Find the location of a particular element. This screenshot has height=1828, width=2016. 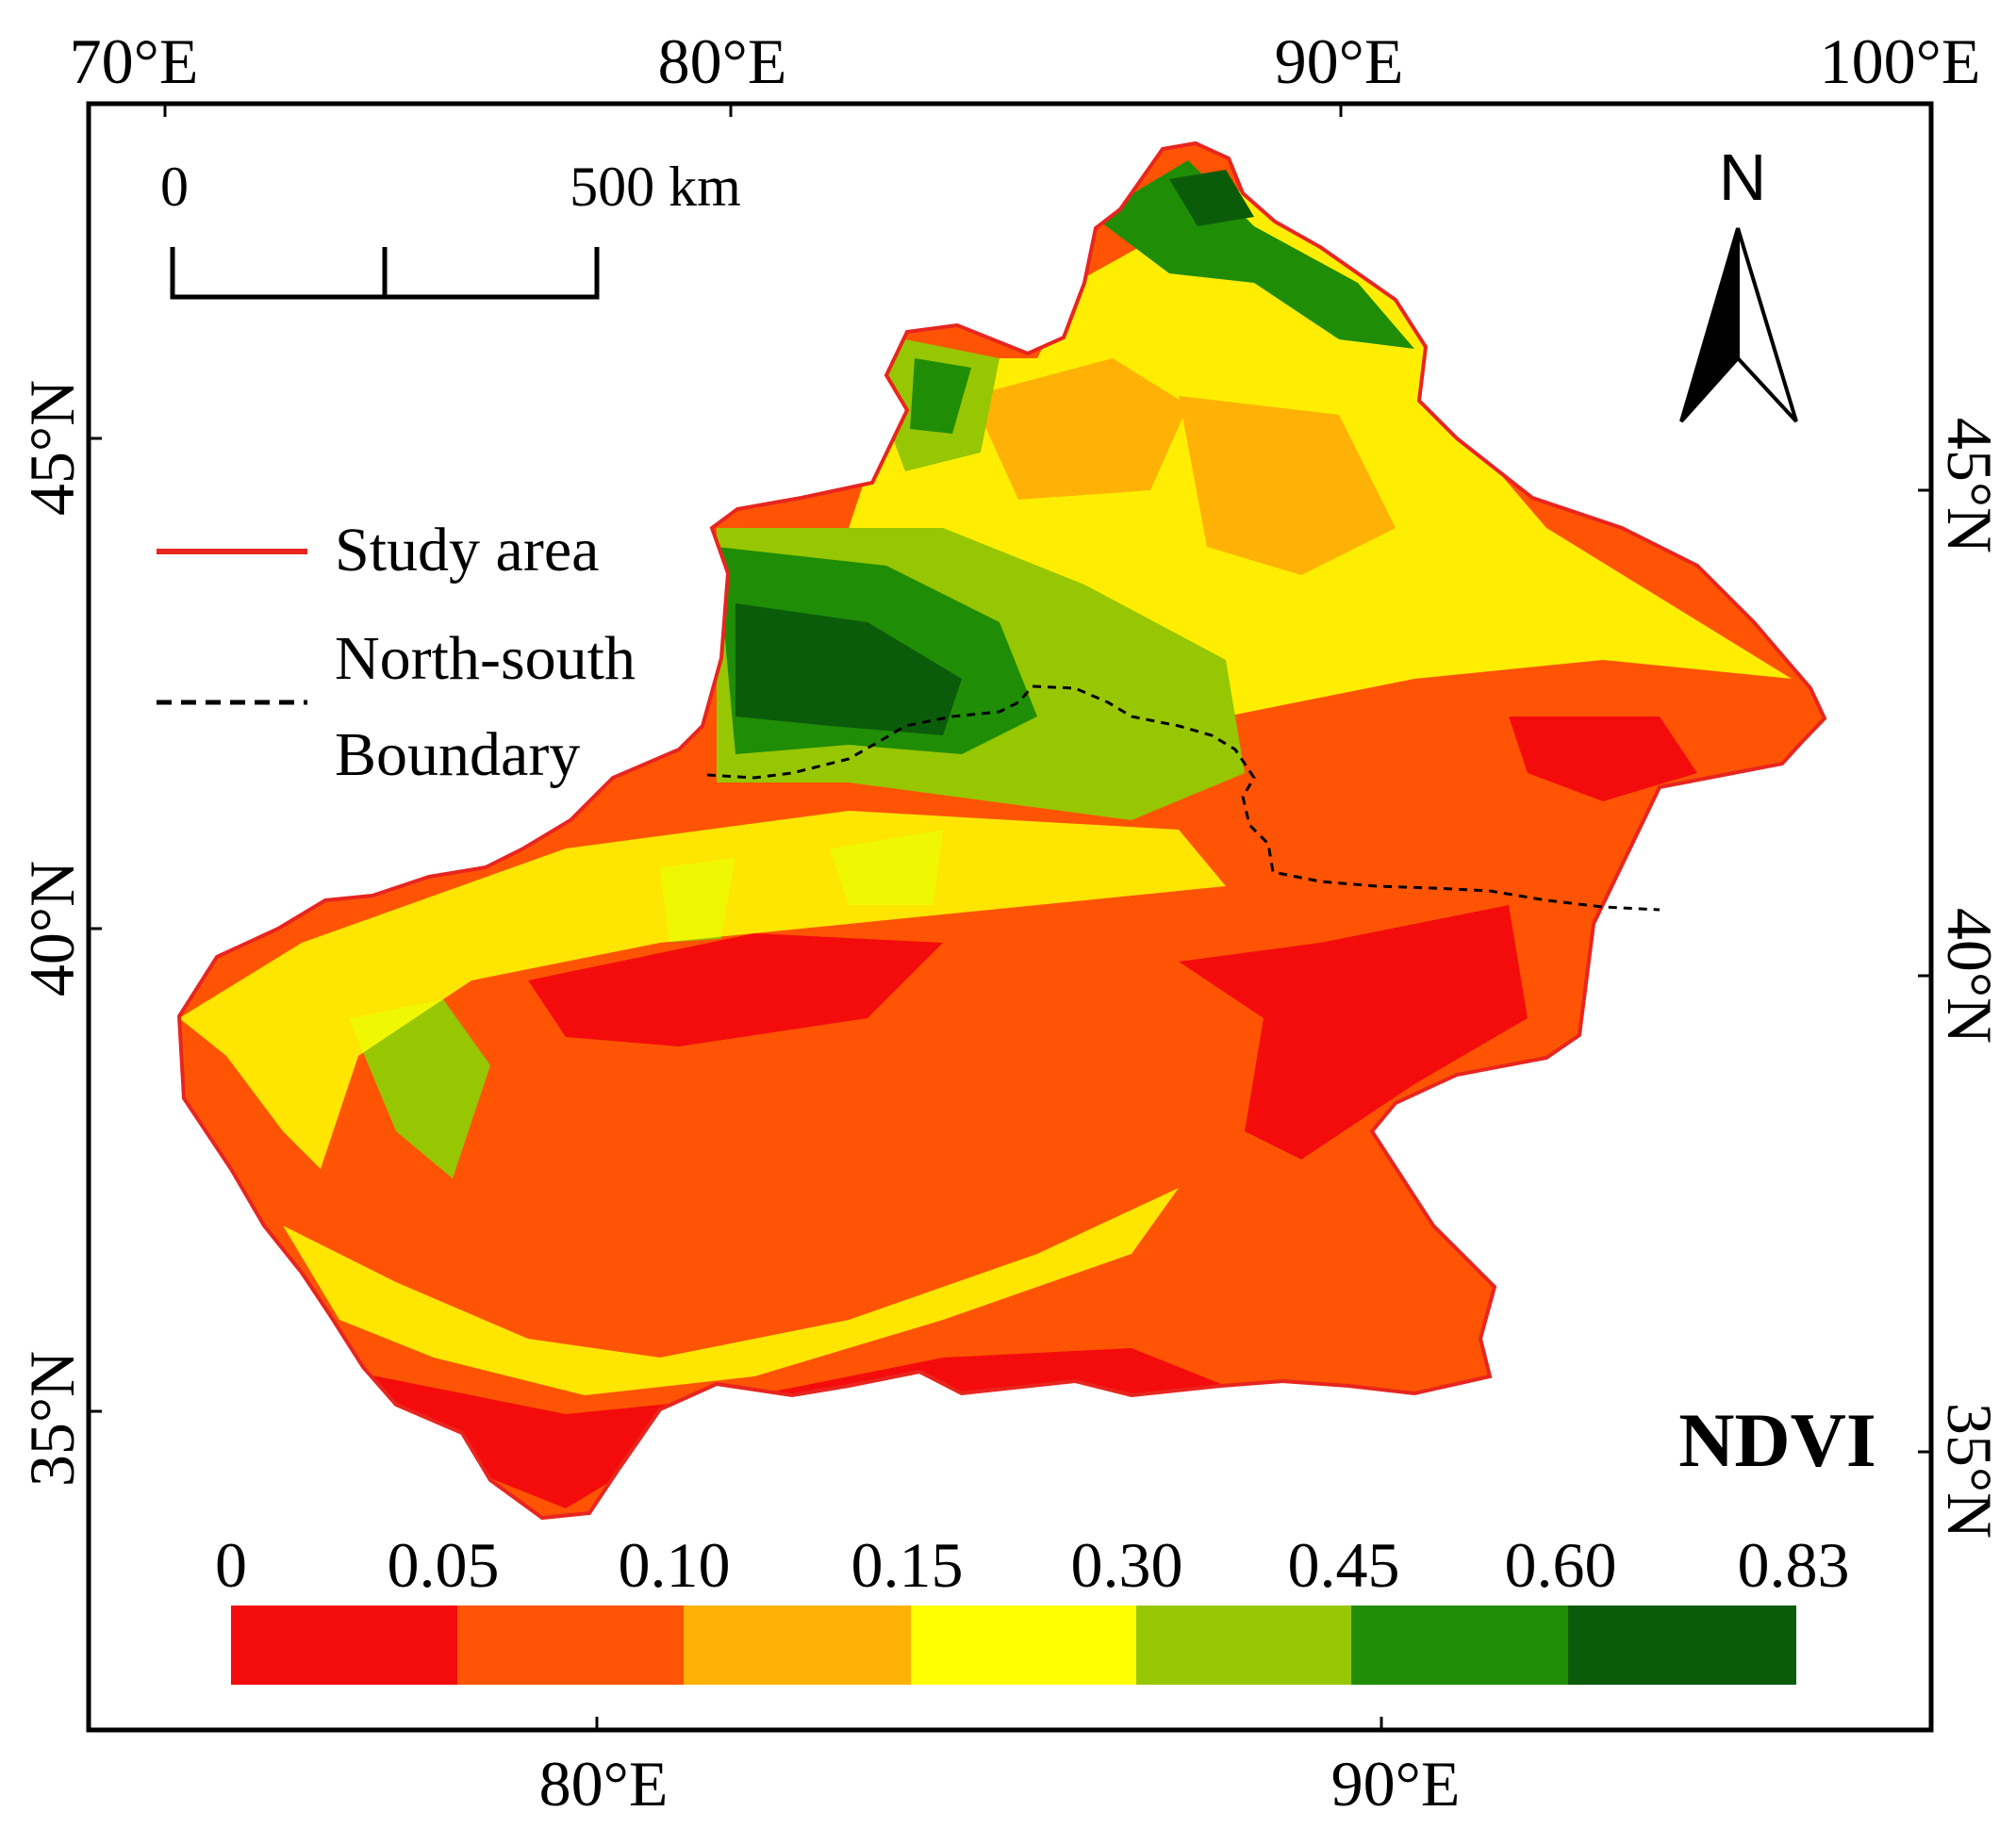

colorbar: 0 0.05 0.10 0.15 0.30 0.45 0.60 0.83 is located at coordinates (1032, 1607).